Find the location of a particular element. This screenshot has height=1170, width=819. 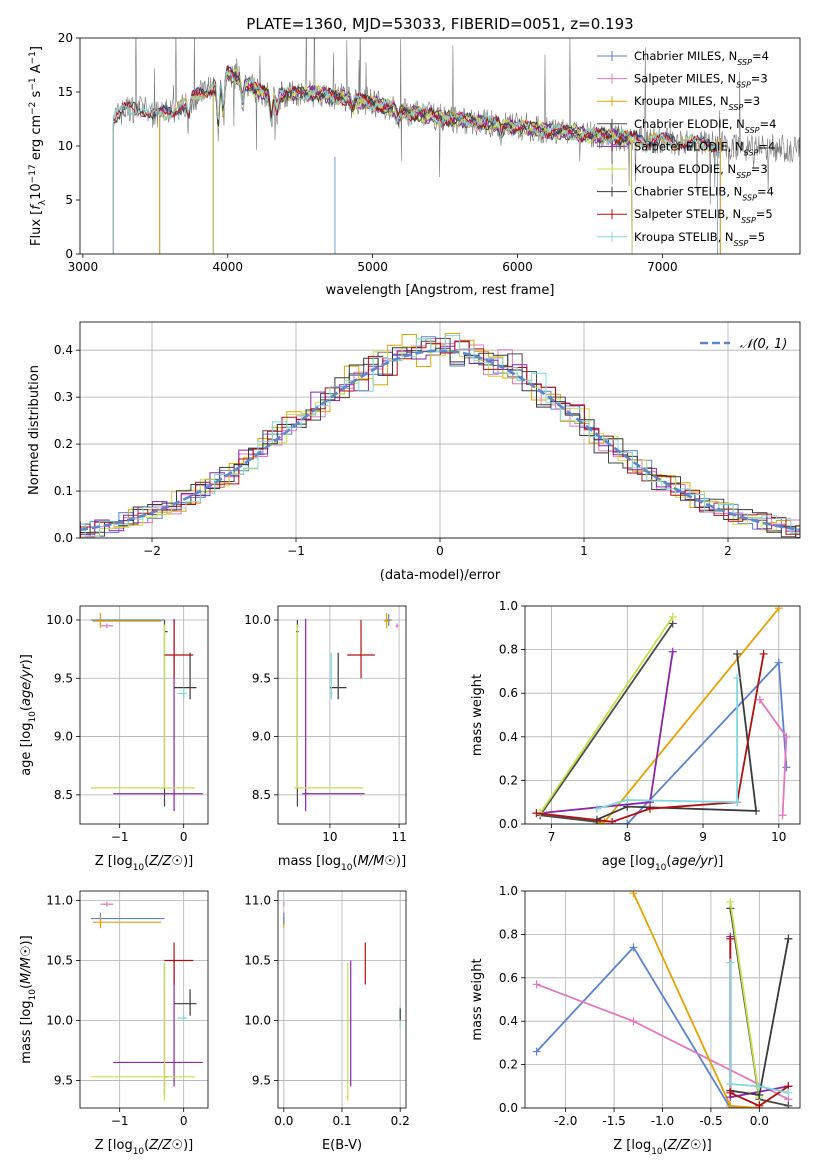

y-tick-label: 0.1 is located at coordinates (63, 491).